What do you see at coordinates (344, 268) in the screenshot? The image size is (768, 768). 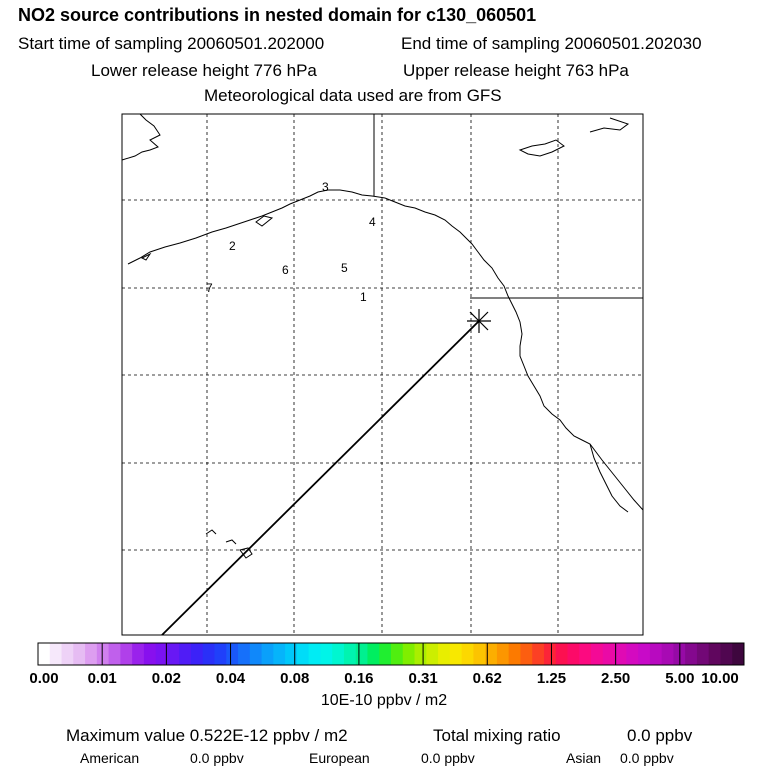 I see `map-marker: 5` at bounding box center [344, 268].